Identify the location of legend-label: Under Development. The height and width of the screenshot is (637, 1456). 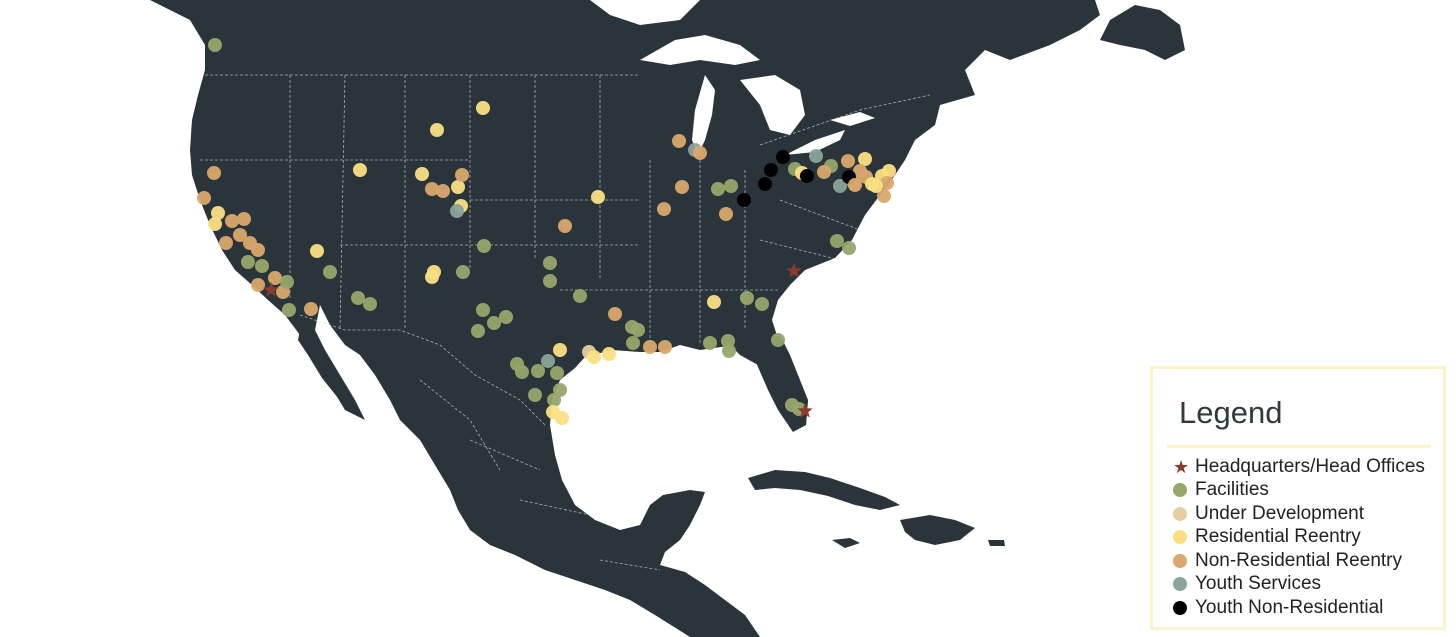
(1279, 513).